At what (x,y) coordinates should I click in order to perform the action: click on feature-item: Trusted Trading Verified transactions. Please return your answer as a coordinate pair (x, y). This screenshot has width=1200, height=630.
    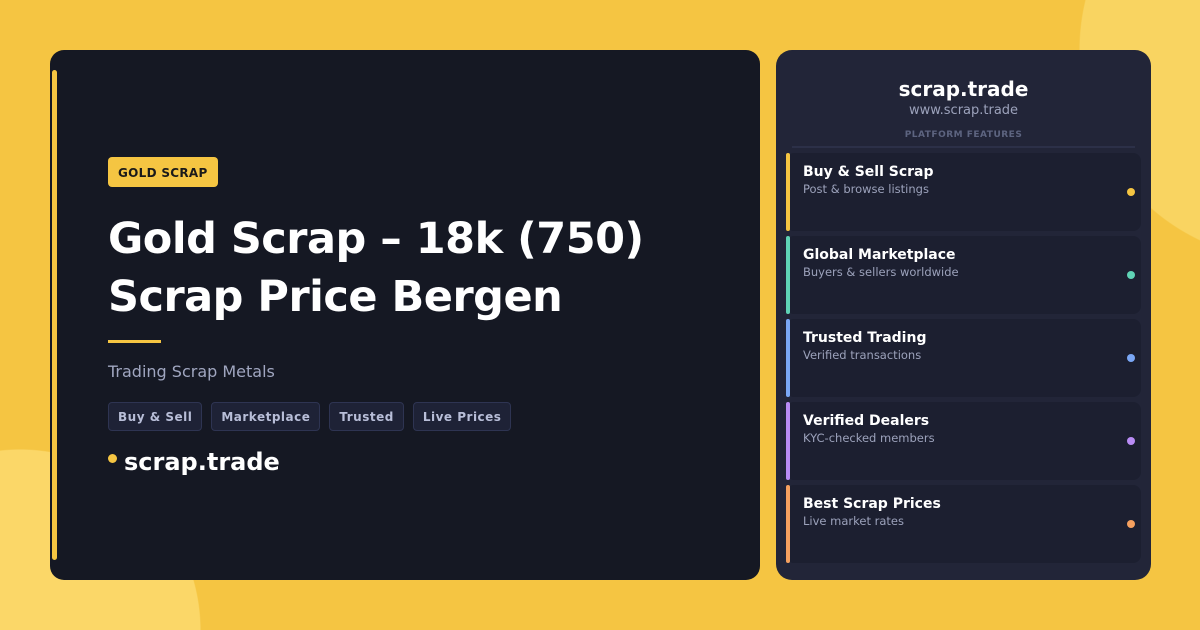
    Looking at the image, I should click on (963, 358).